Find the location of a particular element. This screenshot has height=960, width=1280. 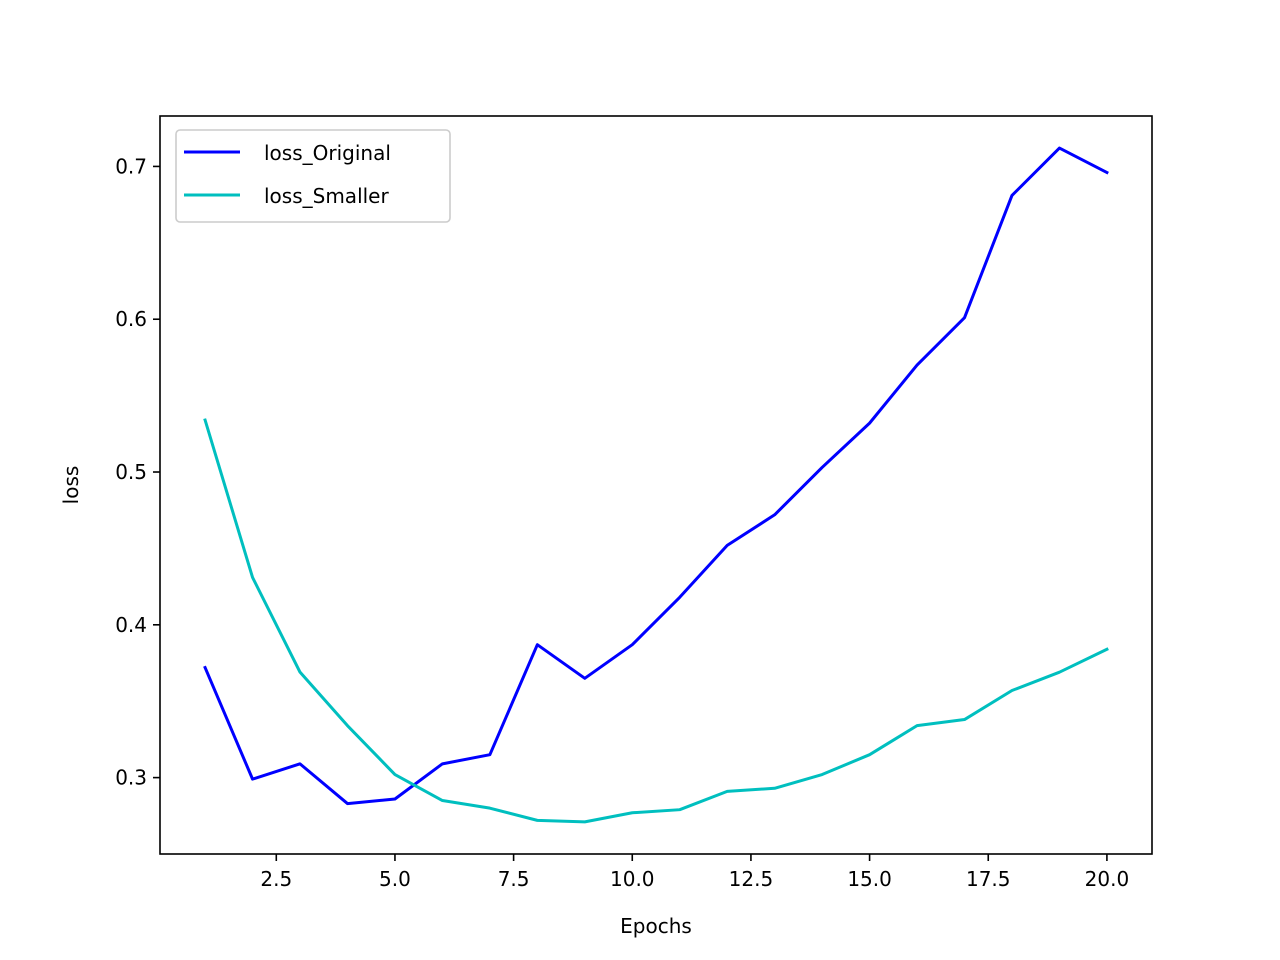

legend-box is located at coordinates (313, 176).